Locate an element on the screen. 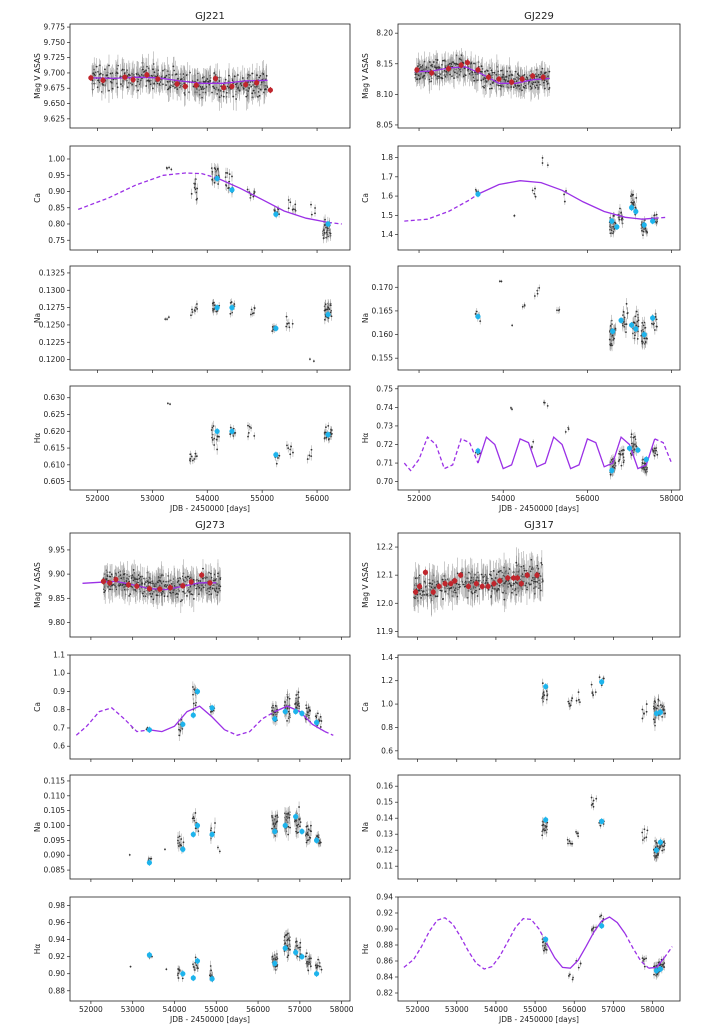 The image size is (706, 1029). x-tick-label: 56000 is located at coordinates (317, 498).